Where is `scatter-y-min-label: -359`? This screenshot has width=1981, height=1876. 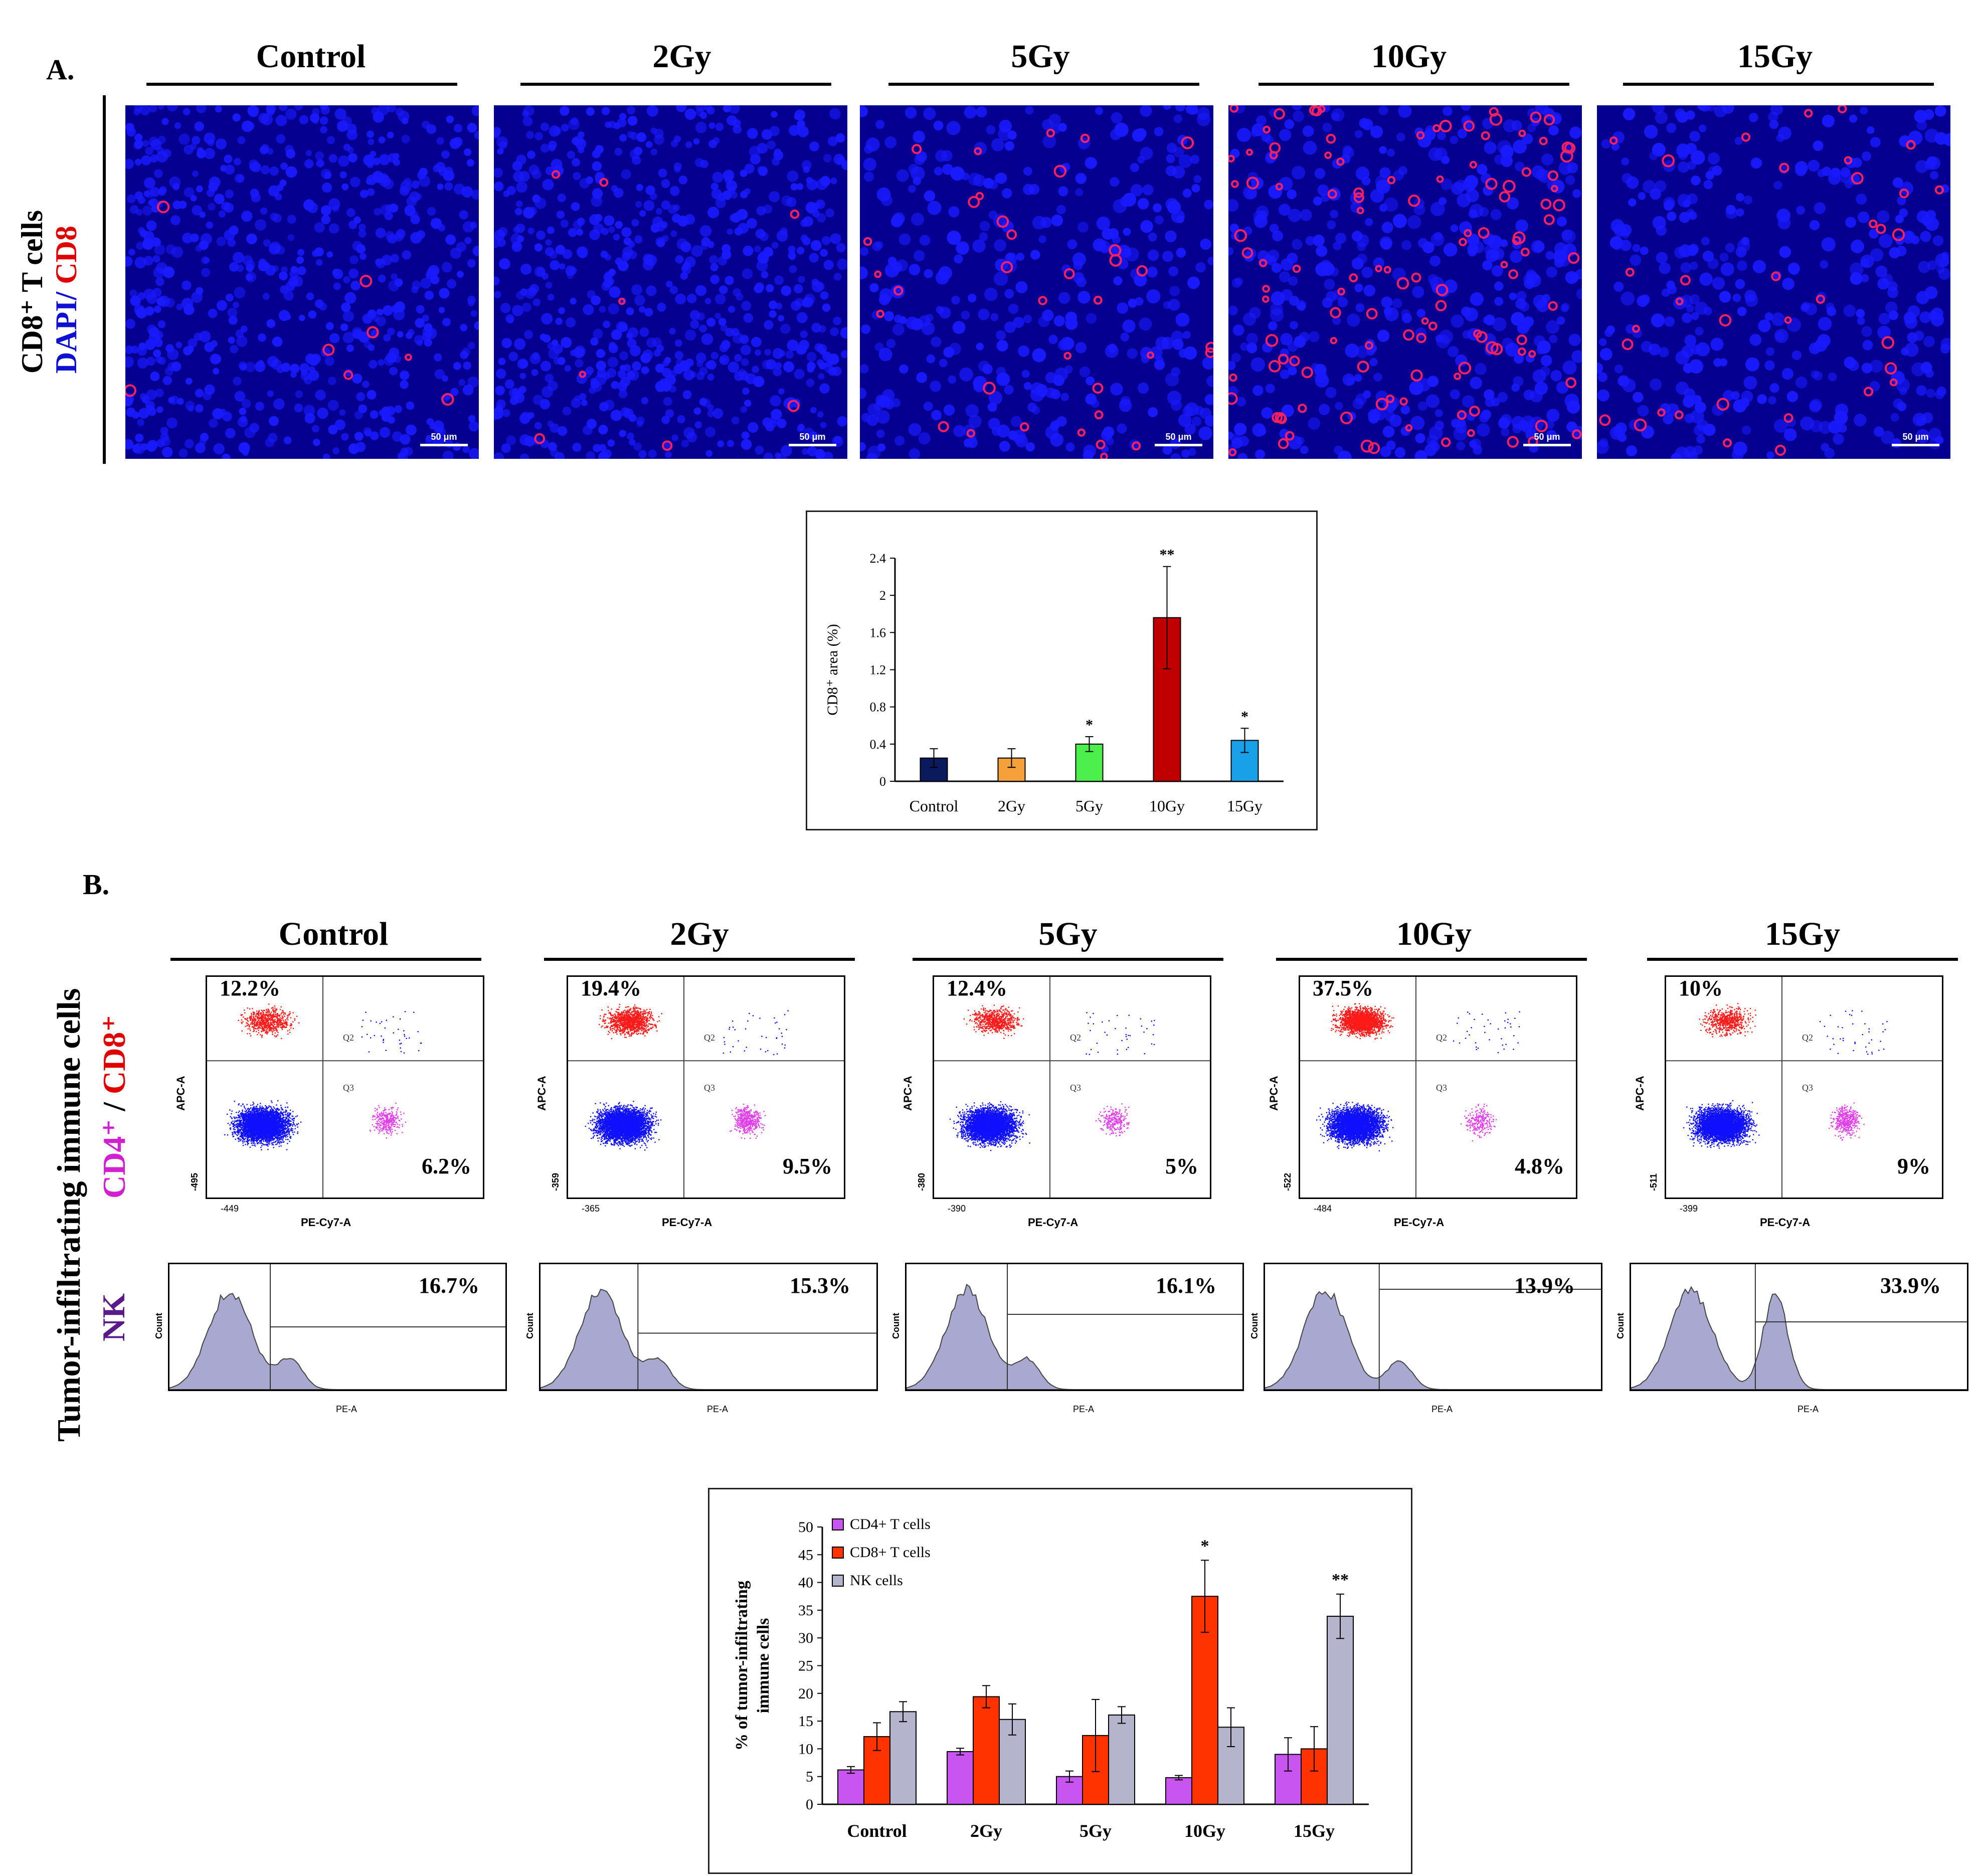
scatter-y-min-label: -359 is located at coordinates (556, 1182).